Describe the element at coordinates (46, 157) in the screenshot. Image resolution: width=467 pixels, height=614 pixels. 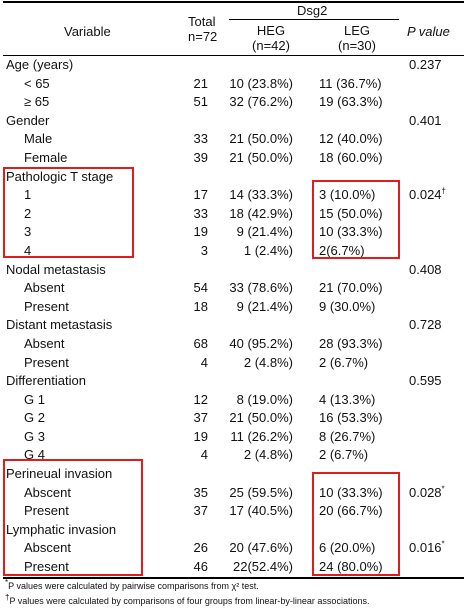
I see `row-variable: Female` at that location.